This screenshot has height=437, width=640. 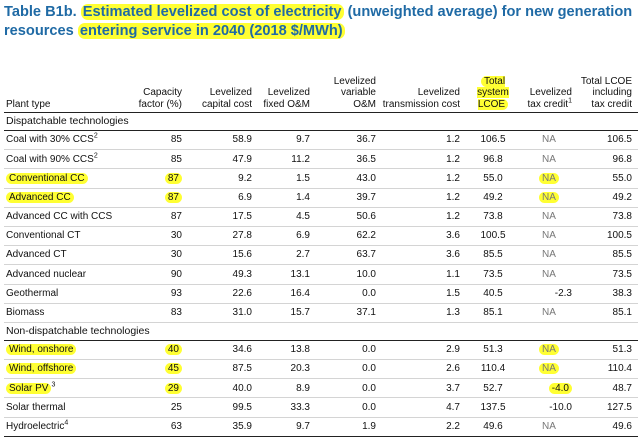 I want to click on variable-om-value: 36.7, so click(x=366, y=140).